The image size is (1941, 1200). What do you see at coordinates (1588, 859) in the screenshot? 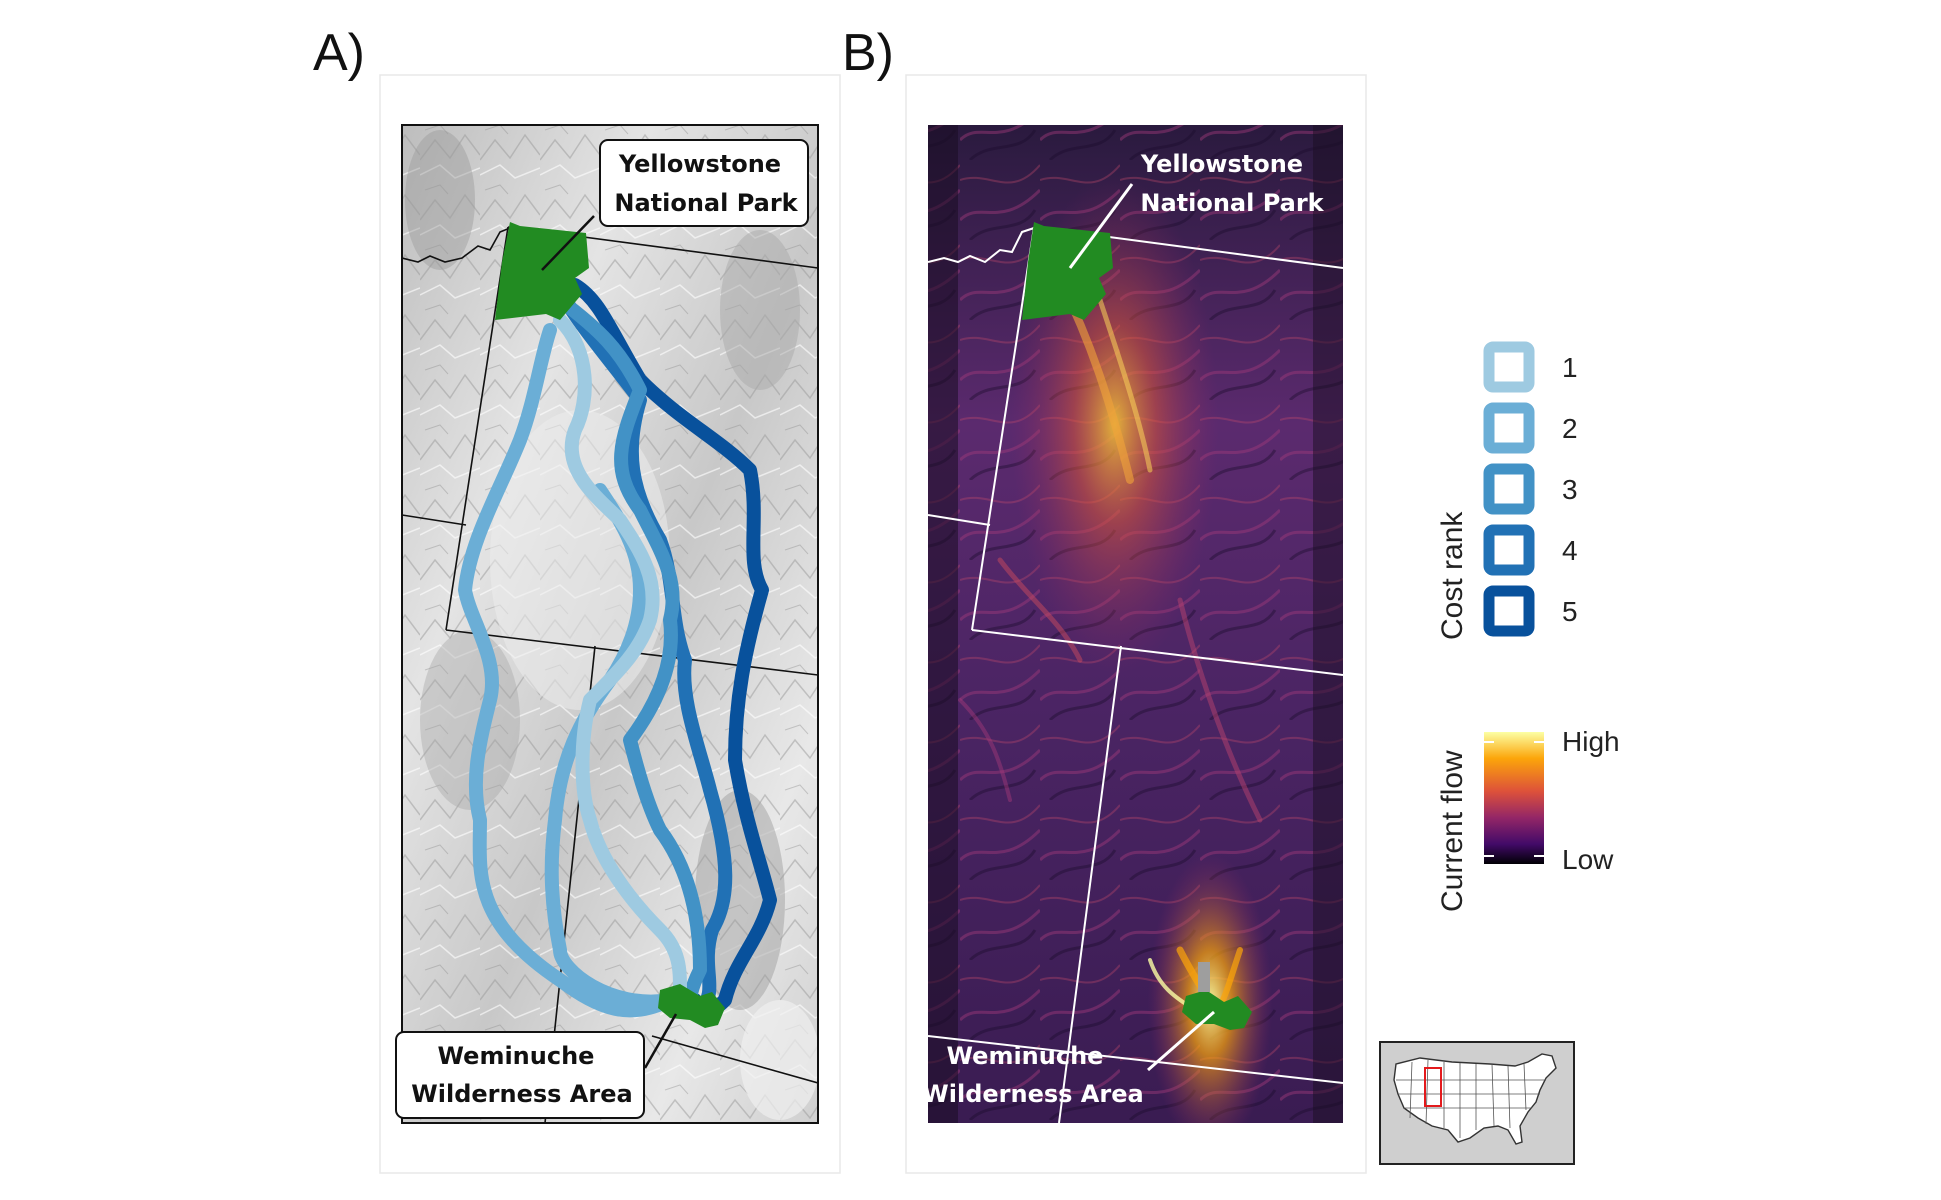
I see `legend-flow-low: Low` at bounding box center [1588, 859].